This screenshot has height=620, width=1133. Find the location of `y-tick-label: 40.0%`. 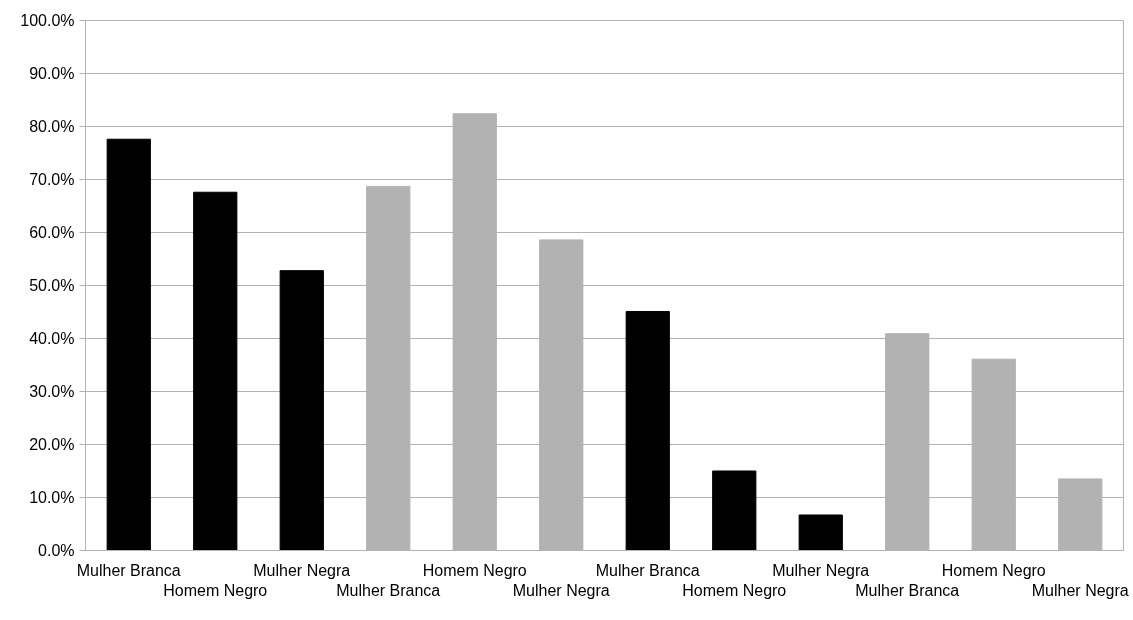

y-tick-label: 40.0% is located at coordinates (52, 338).